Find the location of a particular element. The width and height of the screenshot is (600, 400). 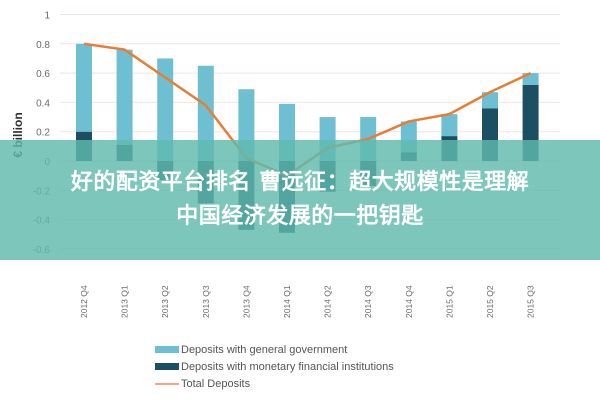

x-tick-label: 2013 Q3 is located at coordinates (206, 301).